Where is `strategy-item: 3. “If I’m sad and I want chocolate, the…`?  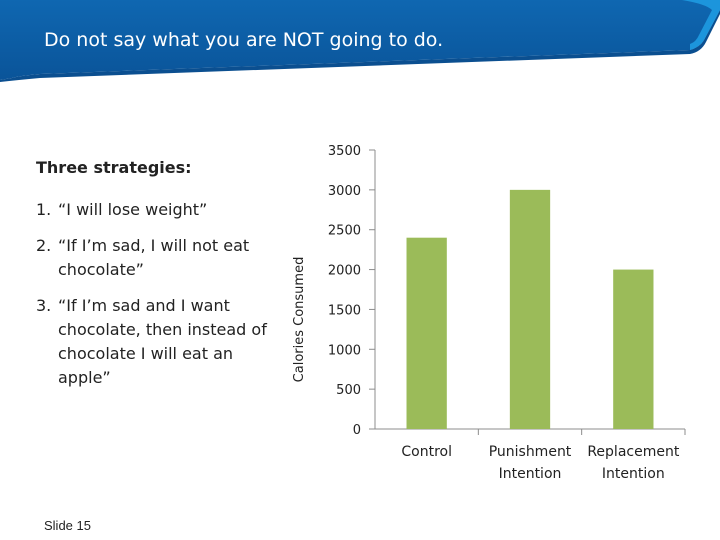 strategy-item: 3. “If I’m sad and I want chocolate, the… is located at coordinates (156, 342).